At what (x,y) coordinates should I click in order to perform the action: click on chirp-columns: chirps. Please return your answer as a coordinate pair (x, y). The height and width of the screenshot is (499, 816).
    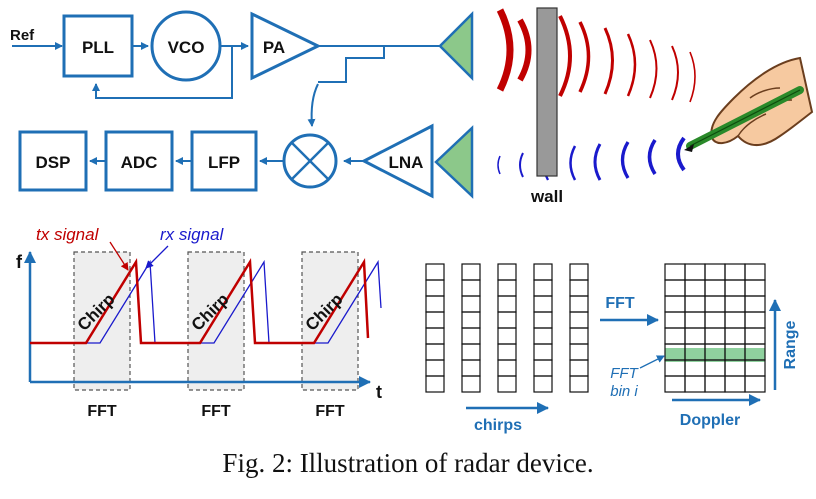
    Looking at the image, I should click on (507, 348).